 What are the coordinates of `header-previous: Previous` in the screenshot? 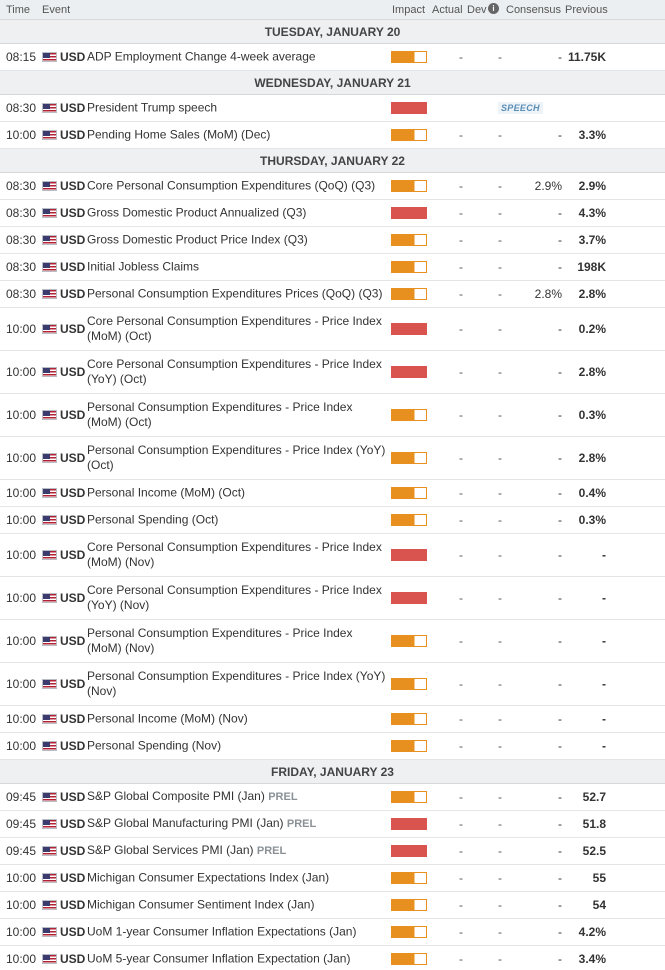 It's located at (586, 10).